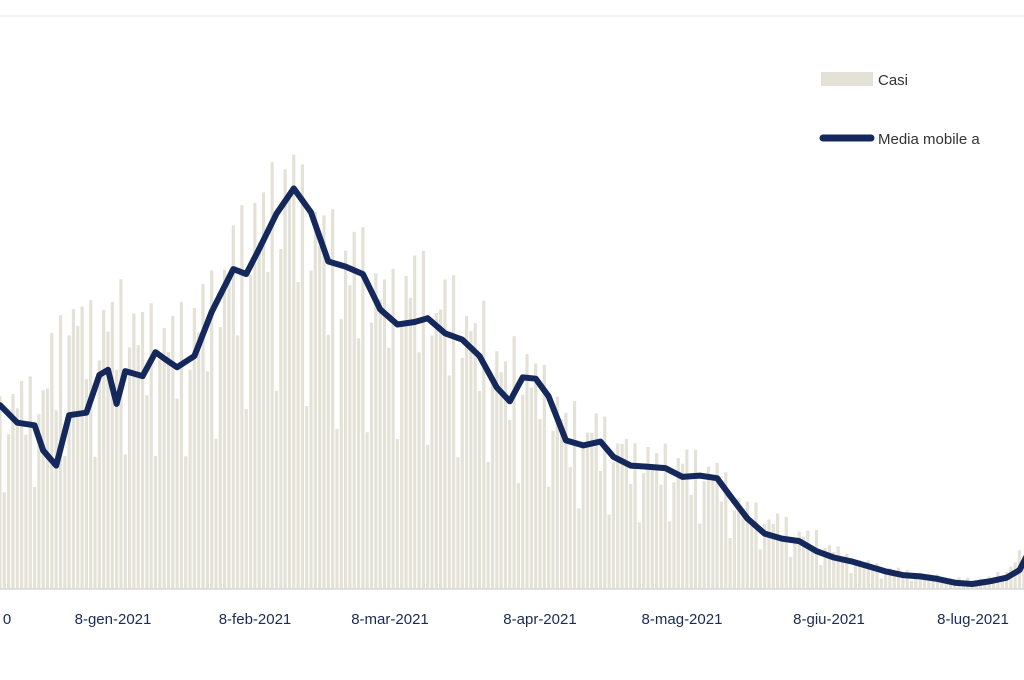  What do you see at coordinates (847, 79) in the screenshot?
I see `legend-swatch-casi` at bounding box center [847, 79].